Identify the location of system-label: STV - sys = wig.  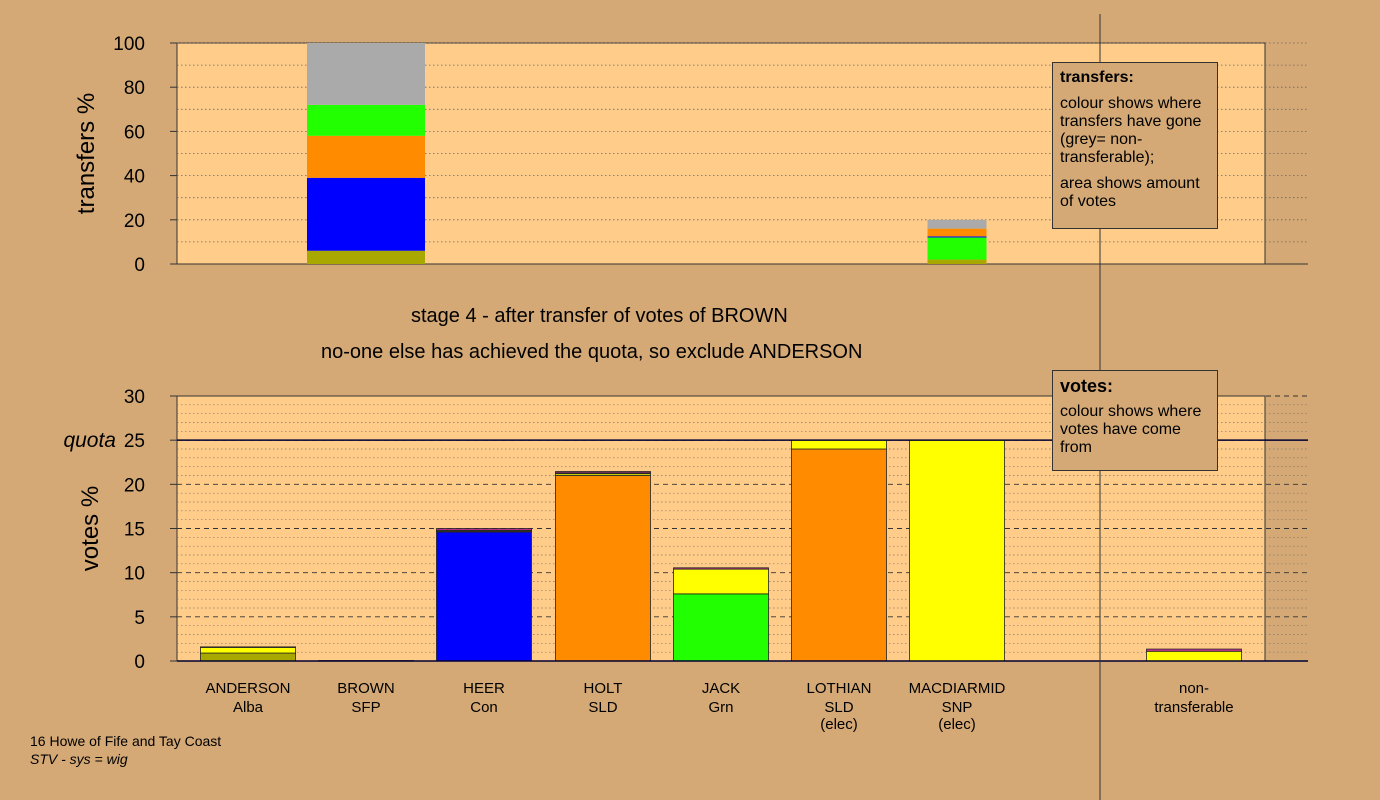
(79, 759).